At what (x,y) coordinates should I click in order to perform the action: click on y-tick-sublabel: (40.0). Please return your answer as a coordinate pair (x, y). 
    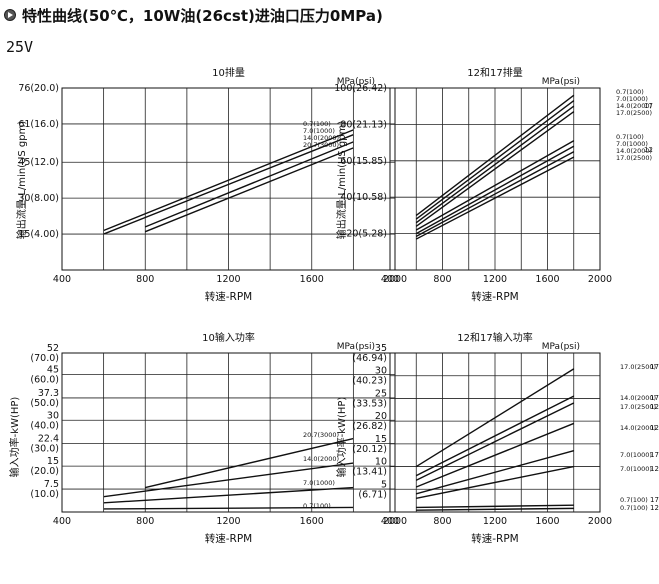
    Looking at the image, I should click on (44, 425).